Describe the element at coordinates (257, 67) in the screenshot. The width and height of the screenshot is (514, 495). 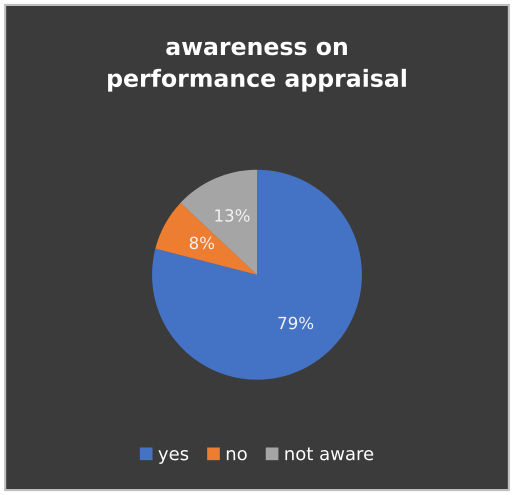
I see `chart-title: awareness on performance appraisal` at that location.